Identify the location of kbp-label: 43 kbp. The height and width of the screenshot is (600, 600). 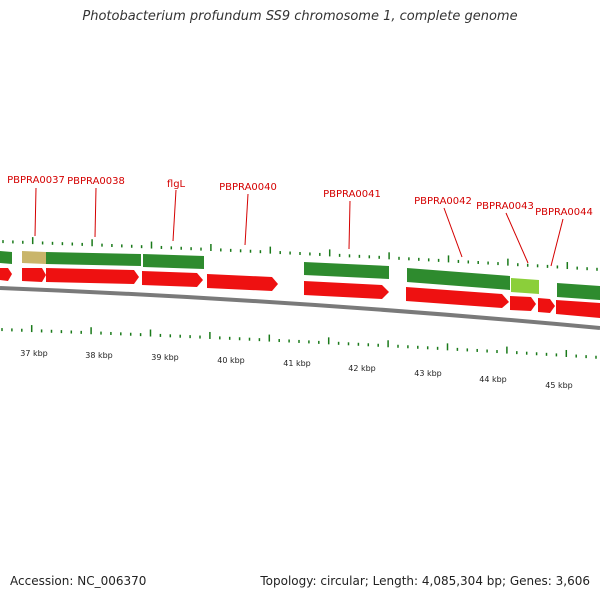
(428, 373).